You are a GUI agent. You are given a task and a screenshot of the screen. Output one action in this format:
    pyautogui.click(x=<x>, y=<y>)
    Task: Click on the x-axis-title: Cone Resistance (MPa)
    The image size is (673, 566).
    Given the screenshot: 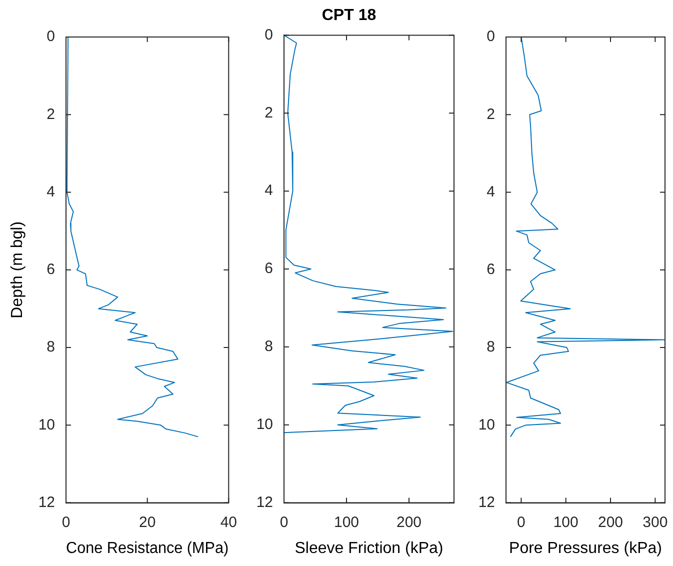 What is the action you would take?
    pyautogui.click(x=147, y=548)
    